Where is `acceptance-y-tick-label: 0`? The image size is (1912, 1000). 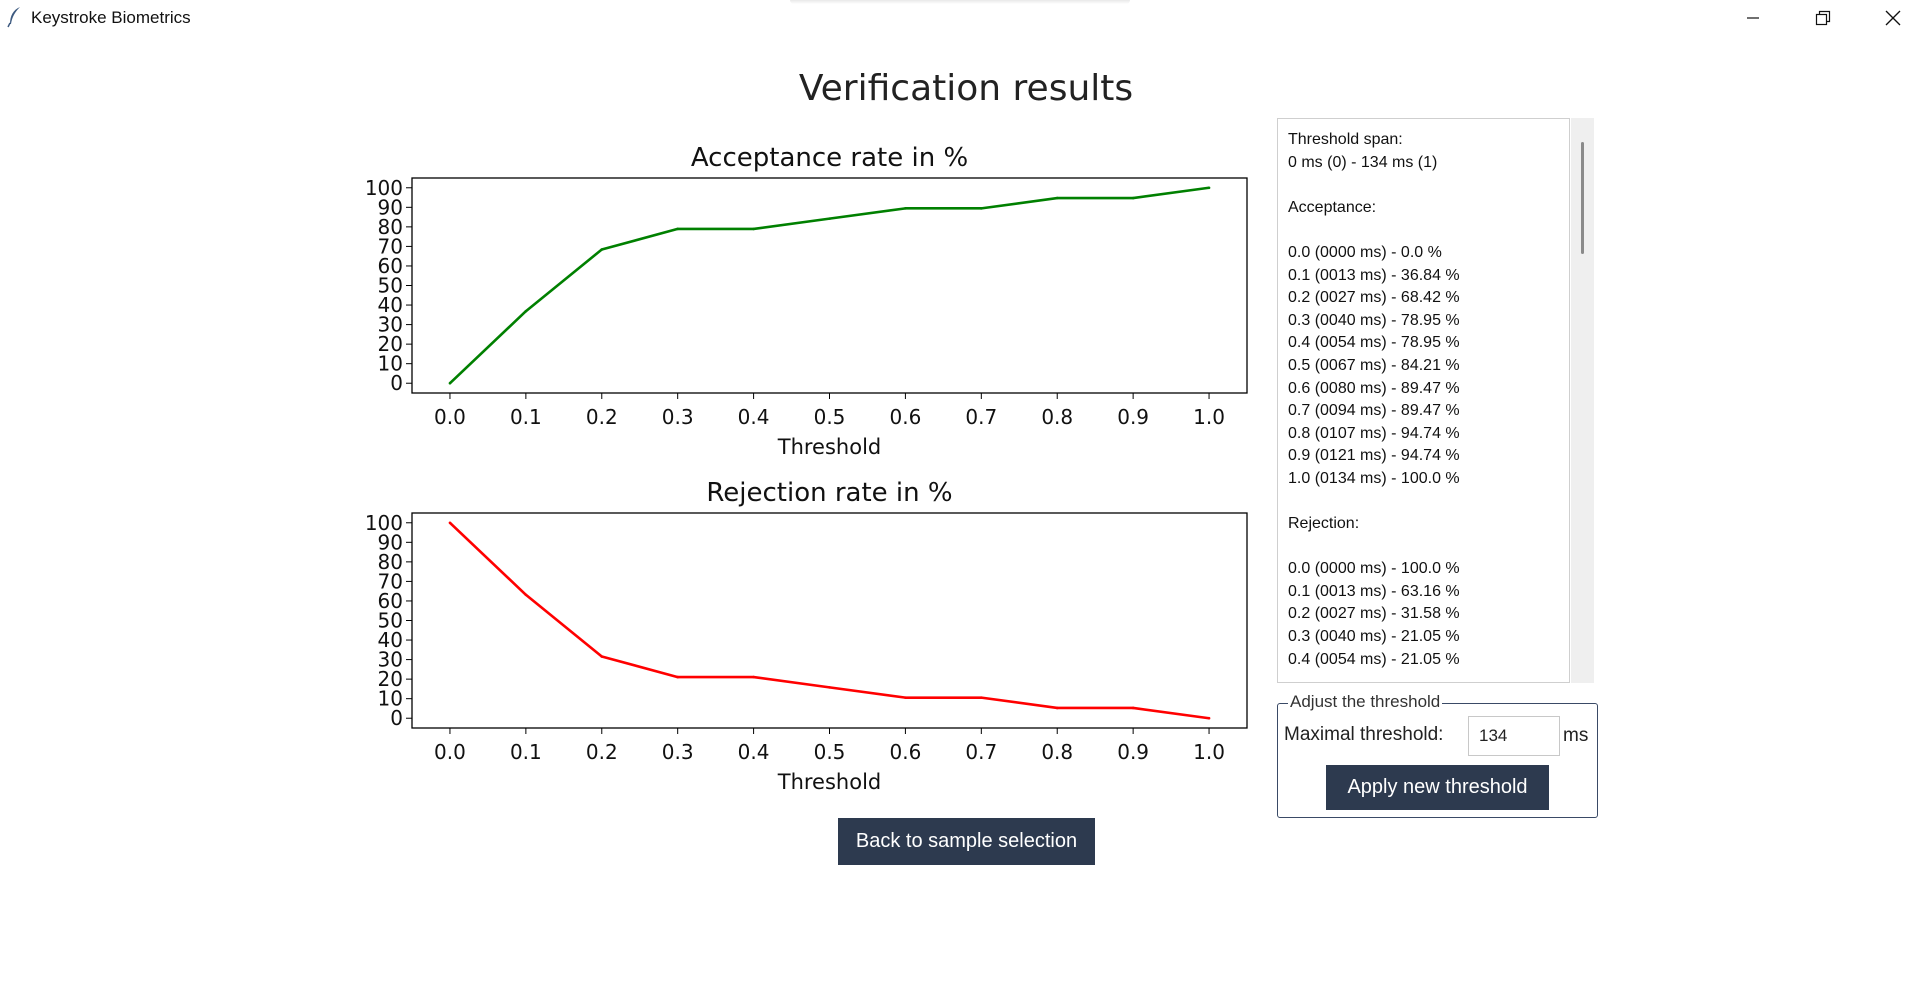 acceptance-y-tick-label: 0 is located at coordinates (396, 383).